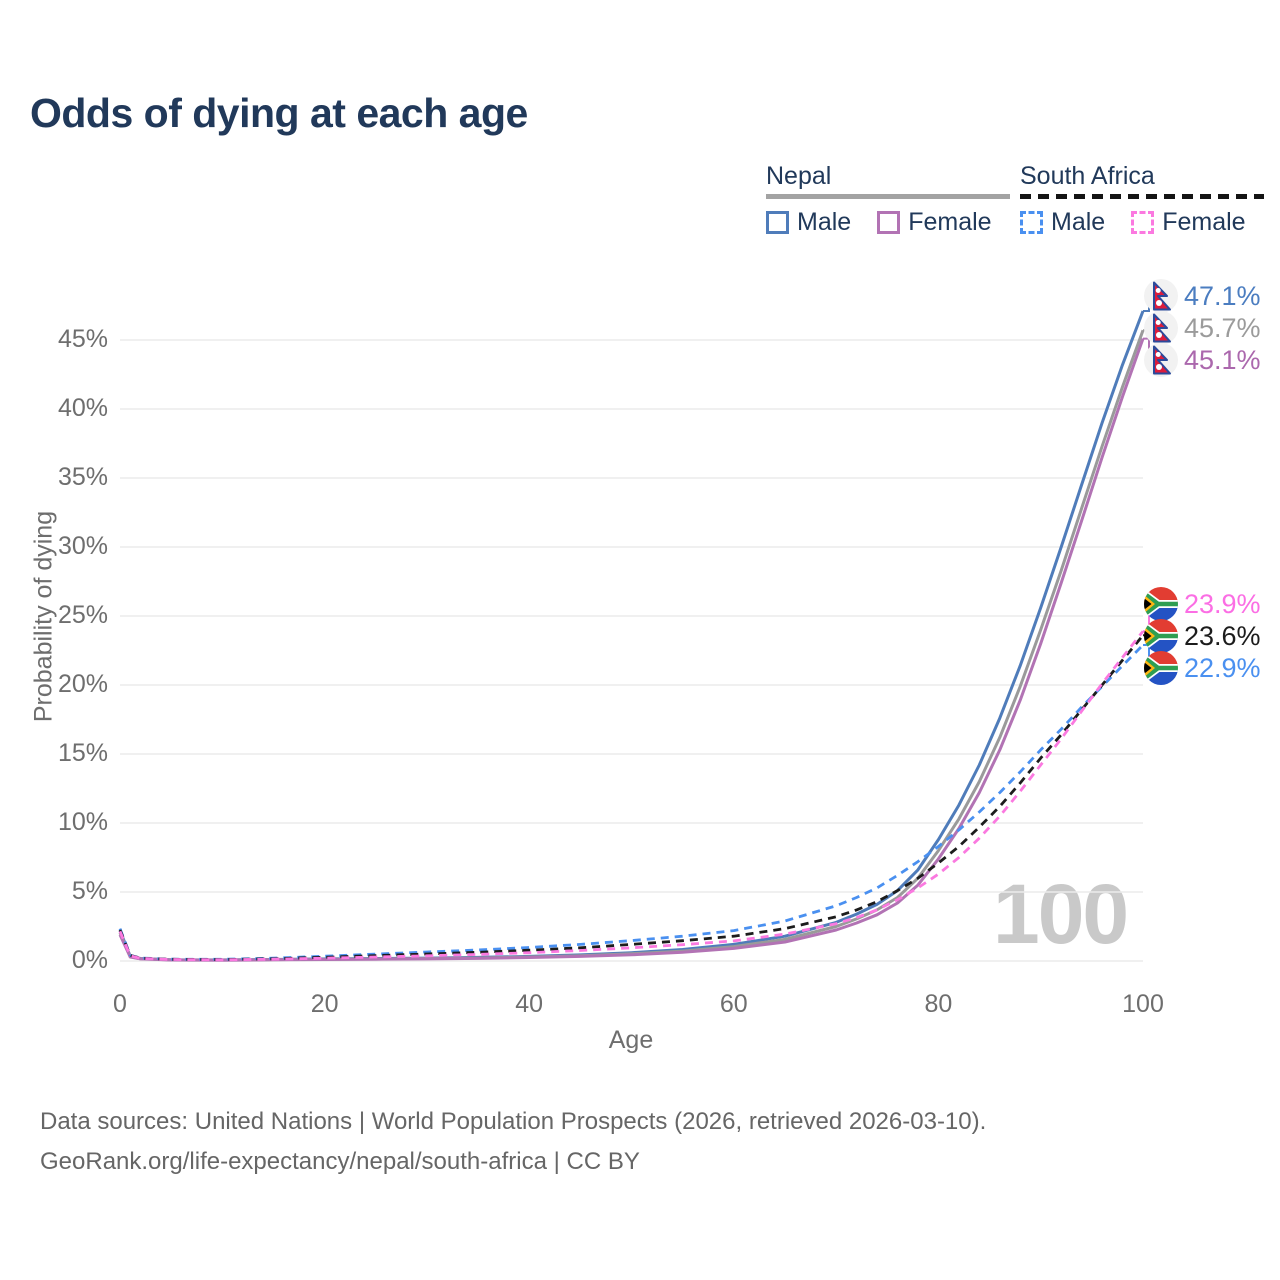 The image size is (1280, 1280). Describe the element at coordinates (889, 222) in the screenshot. I see `nepal-female-swatch` at that location.